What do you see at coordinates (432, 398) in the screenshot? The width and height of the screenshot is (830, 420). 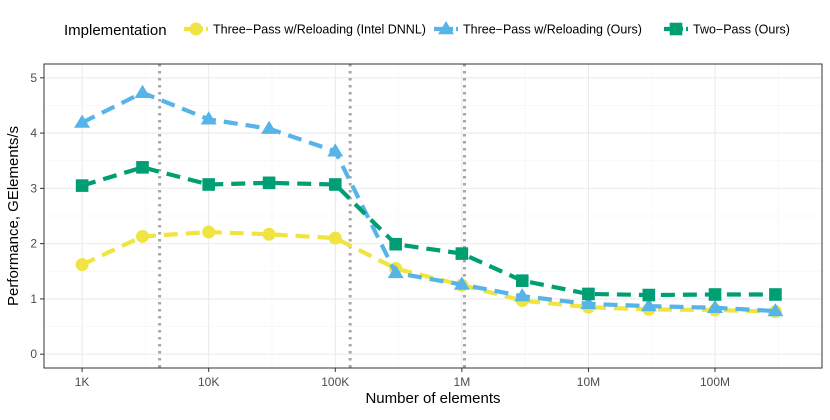 I see `x-axis-label: Number of elements` at bounding box center [432, 398].